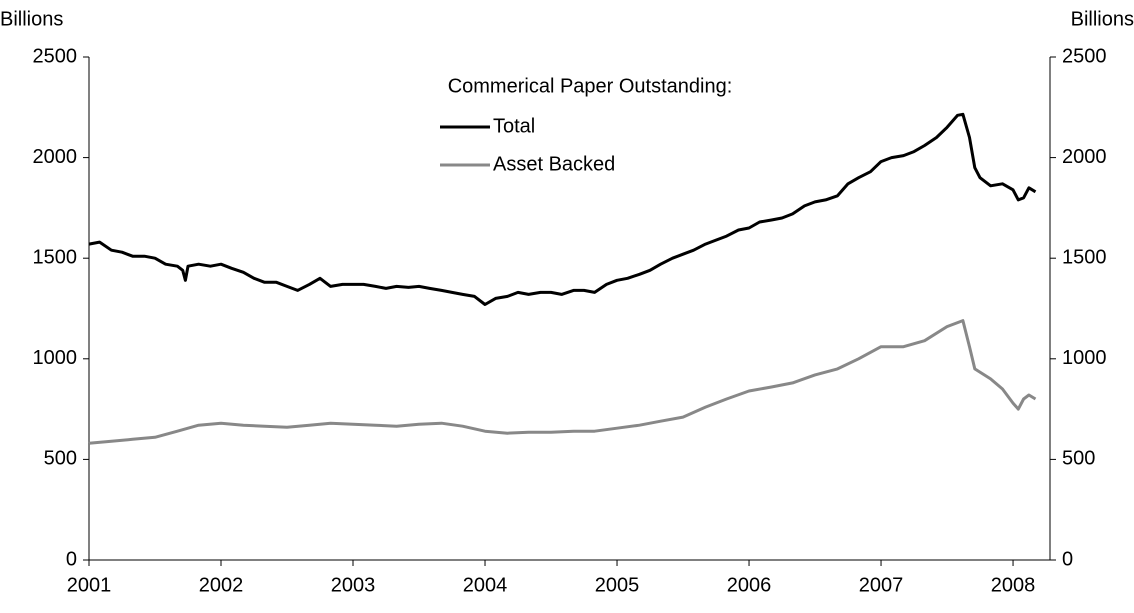 Image resolution: width=1134 pixels, height=613 pixels. What do you see at coordinates (55, 56) in the screenshot?
I see `y-tick-label: 2500` at bounding box center [55, 56].